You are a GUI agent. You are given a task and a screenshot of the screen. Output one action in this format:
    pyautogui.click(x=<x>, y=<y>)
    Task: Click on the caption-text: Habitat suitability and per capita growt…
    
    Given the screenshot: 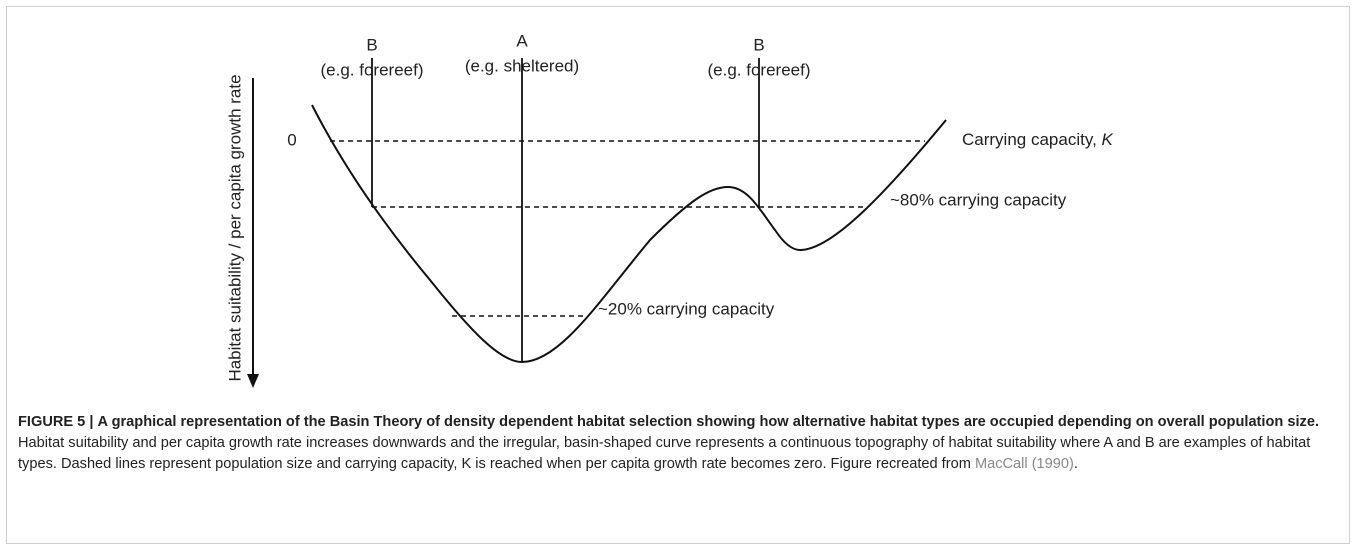 What is the action you would take?
    pyautogui.click(x=664, y=453)
    